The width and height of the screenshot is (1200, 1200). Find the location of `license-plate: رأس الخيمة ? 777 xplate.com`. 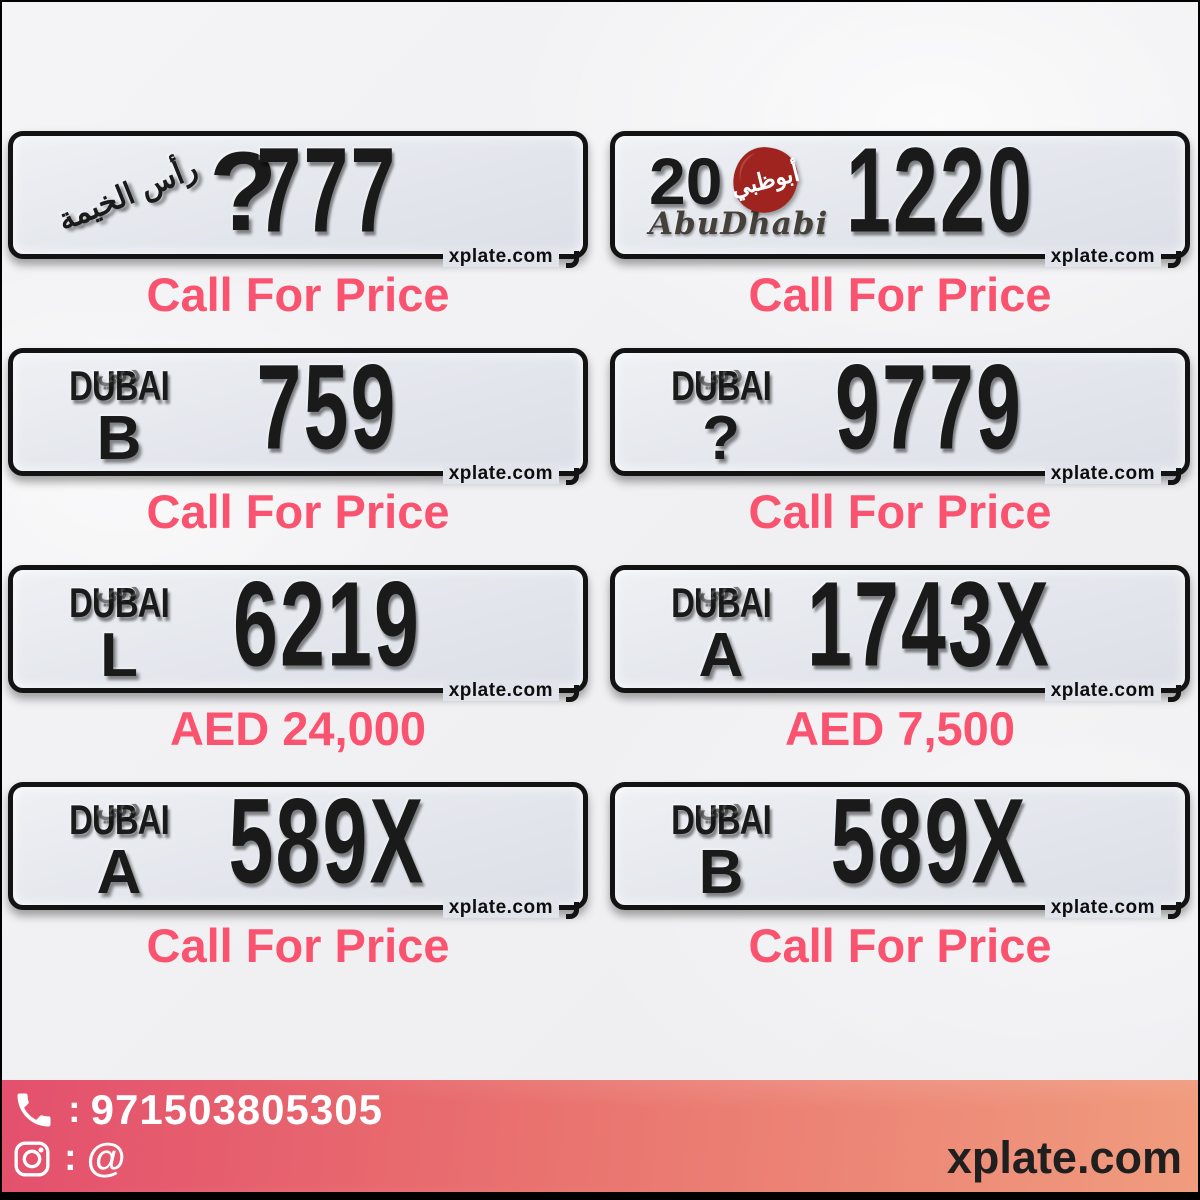

license-plate: رأس الخيمة ? 777 xplate.com is located at coordinates (298, 195).